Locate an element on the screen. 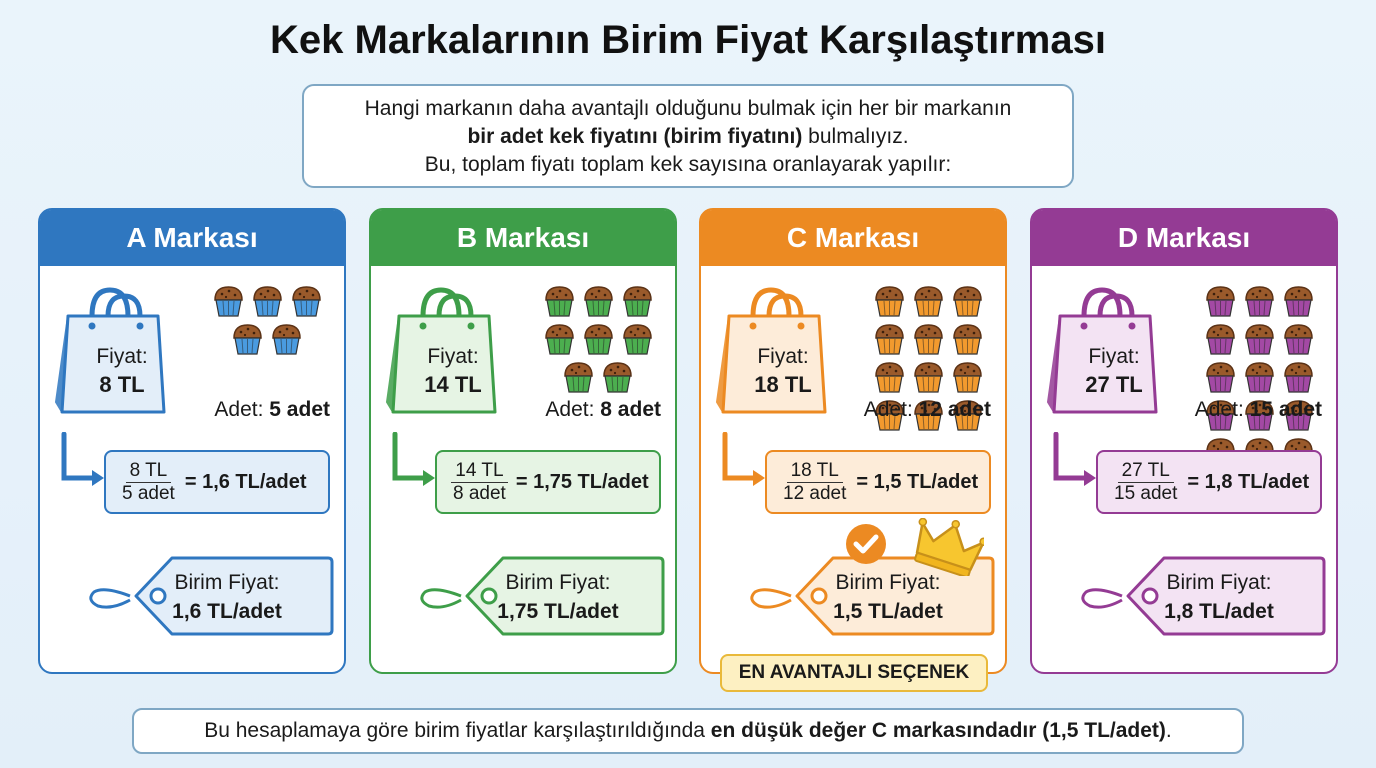 Image resolution: width=1376 pixels, height=768 pixels. bag-price-block: Fiyat: 14 TL is located at coordinates (453, 371).